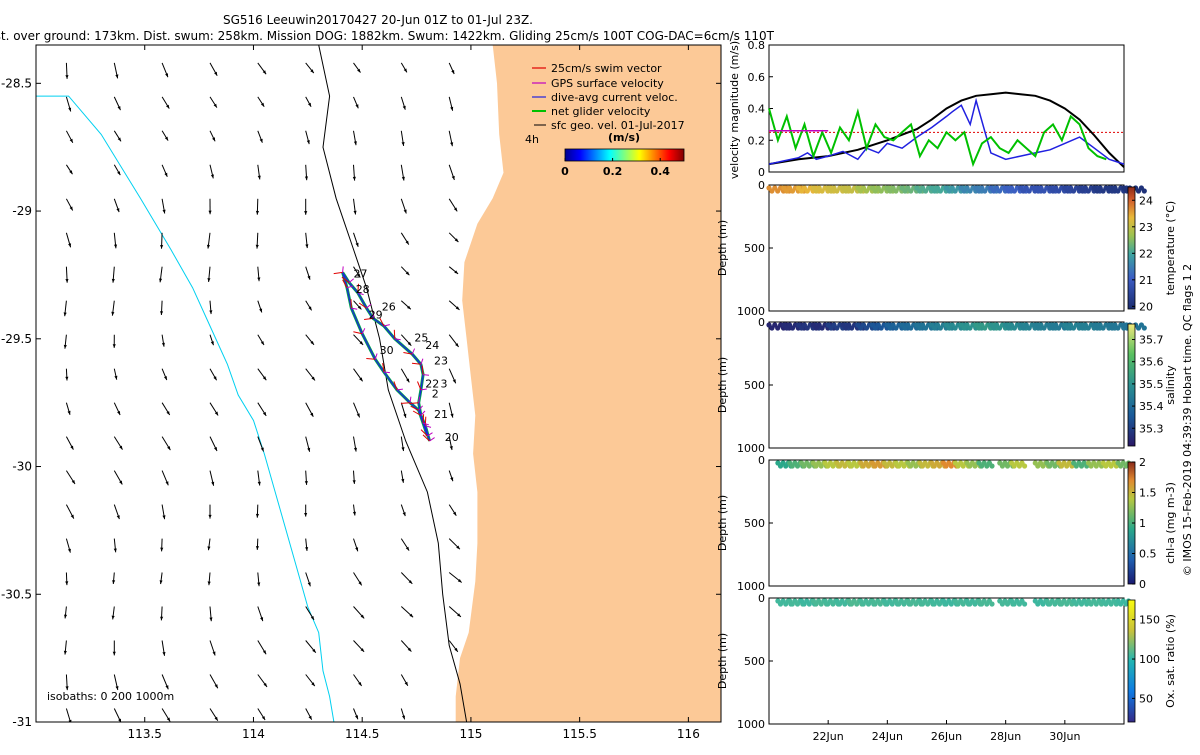  Describe the element at coordinates (441, 414) in the screenshot. I see `day-label: 21` at that location.